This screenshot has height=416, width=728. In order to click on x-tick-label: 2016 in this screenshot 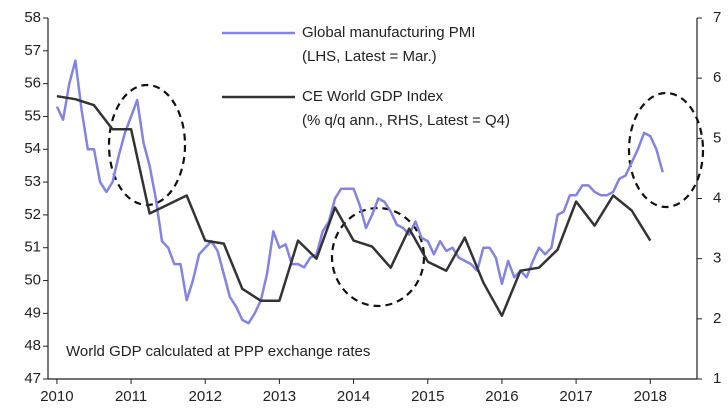, I will do `click(501, 396)`.